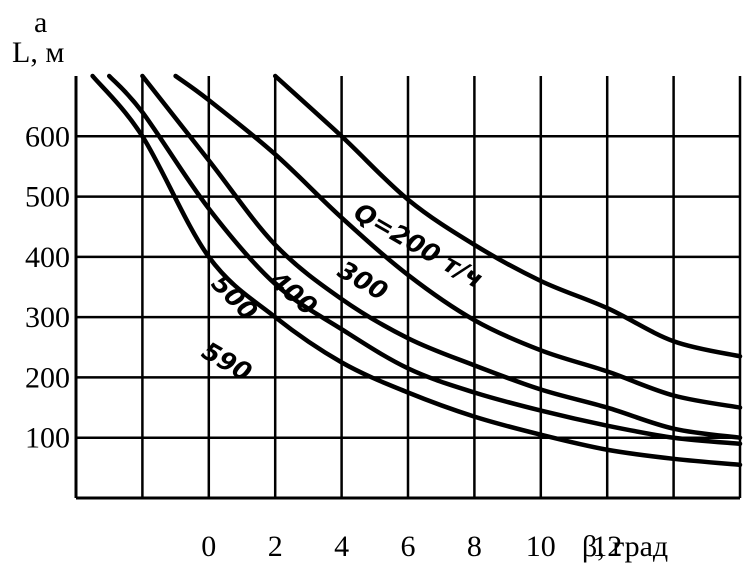 The image size is (753, 587). Describe the element at coordinates (47, 136) in the screenshot. I see `y-tick-label: 600` at that location.